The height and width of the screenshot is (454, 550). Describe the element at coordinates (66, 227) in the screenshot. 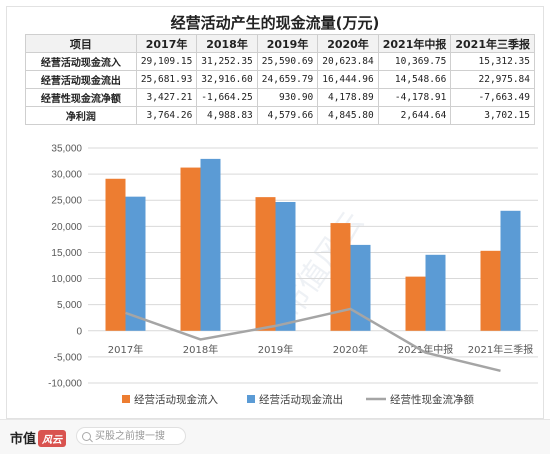

I see `y-tick-label: 20,000` at that location.